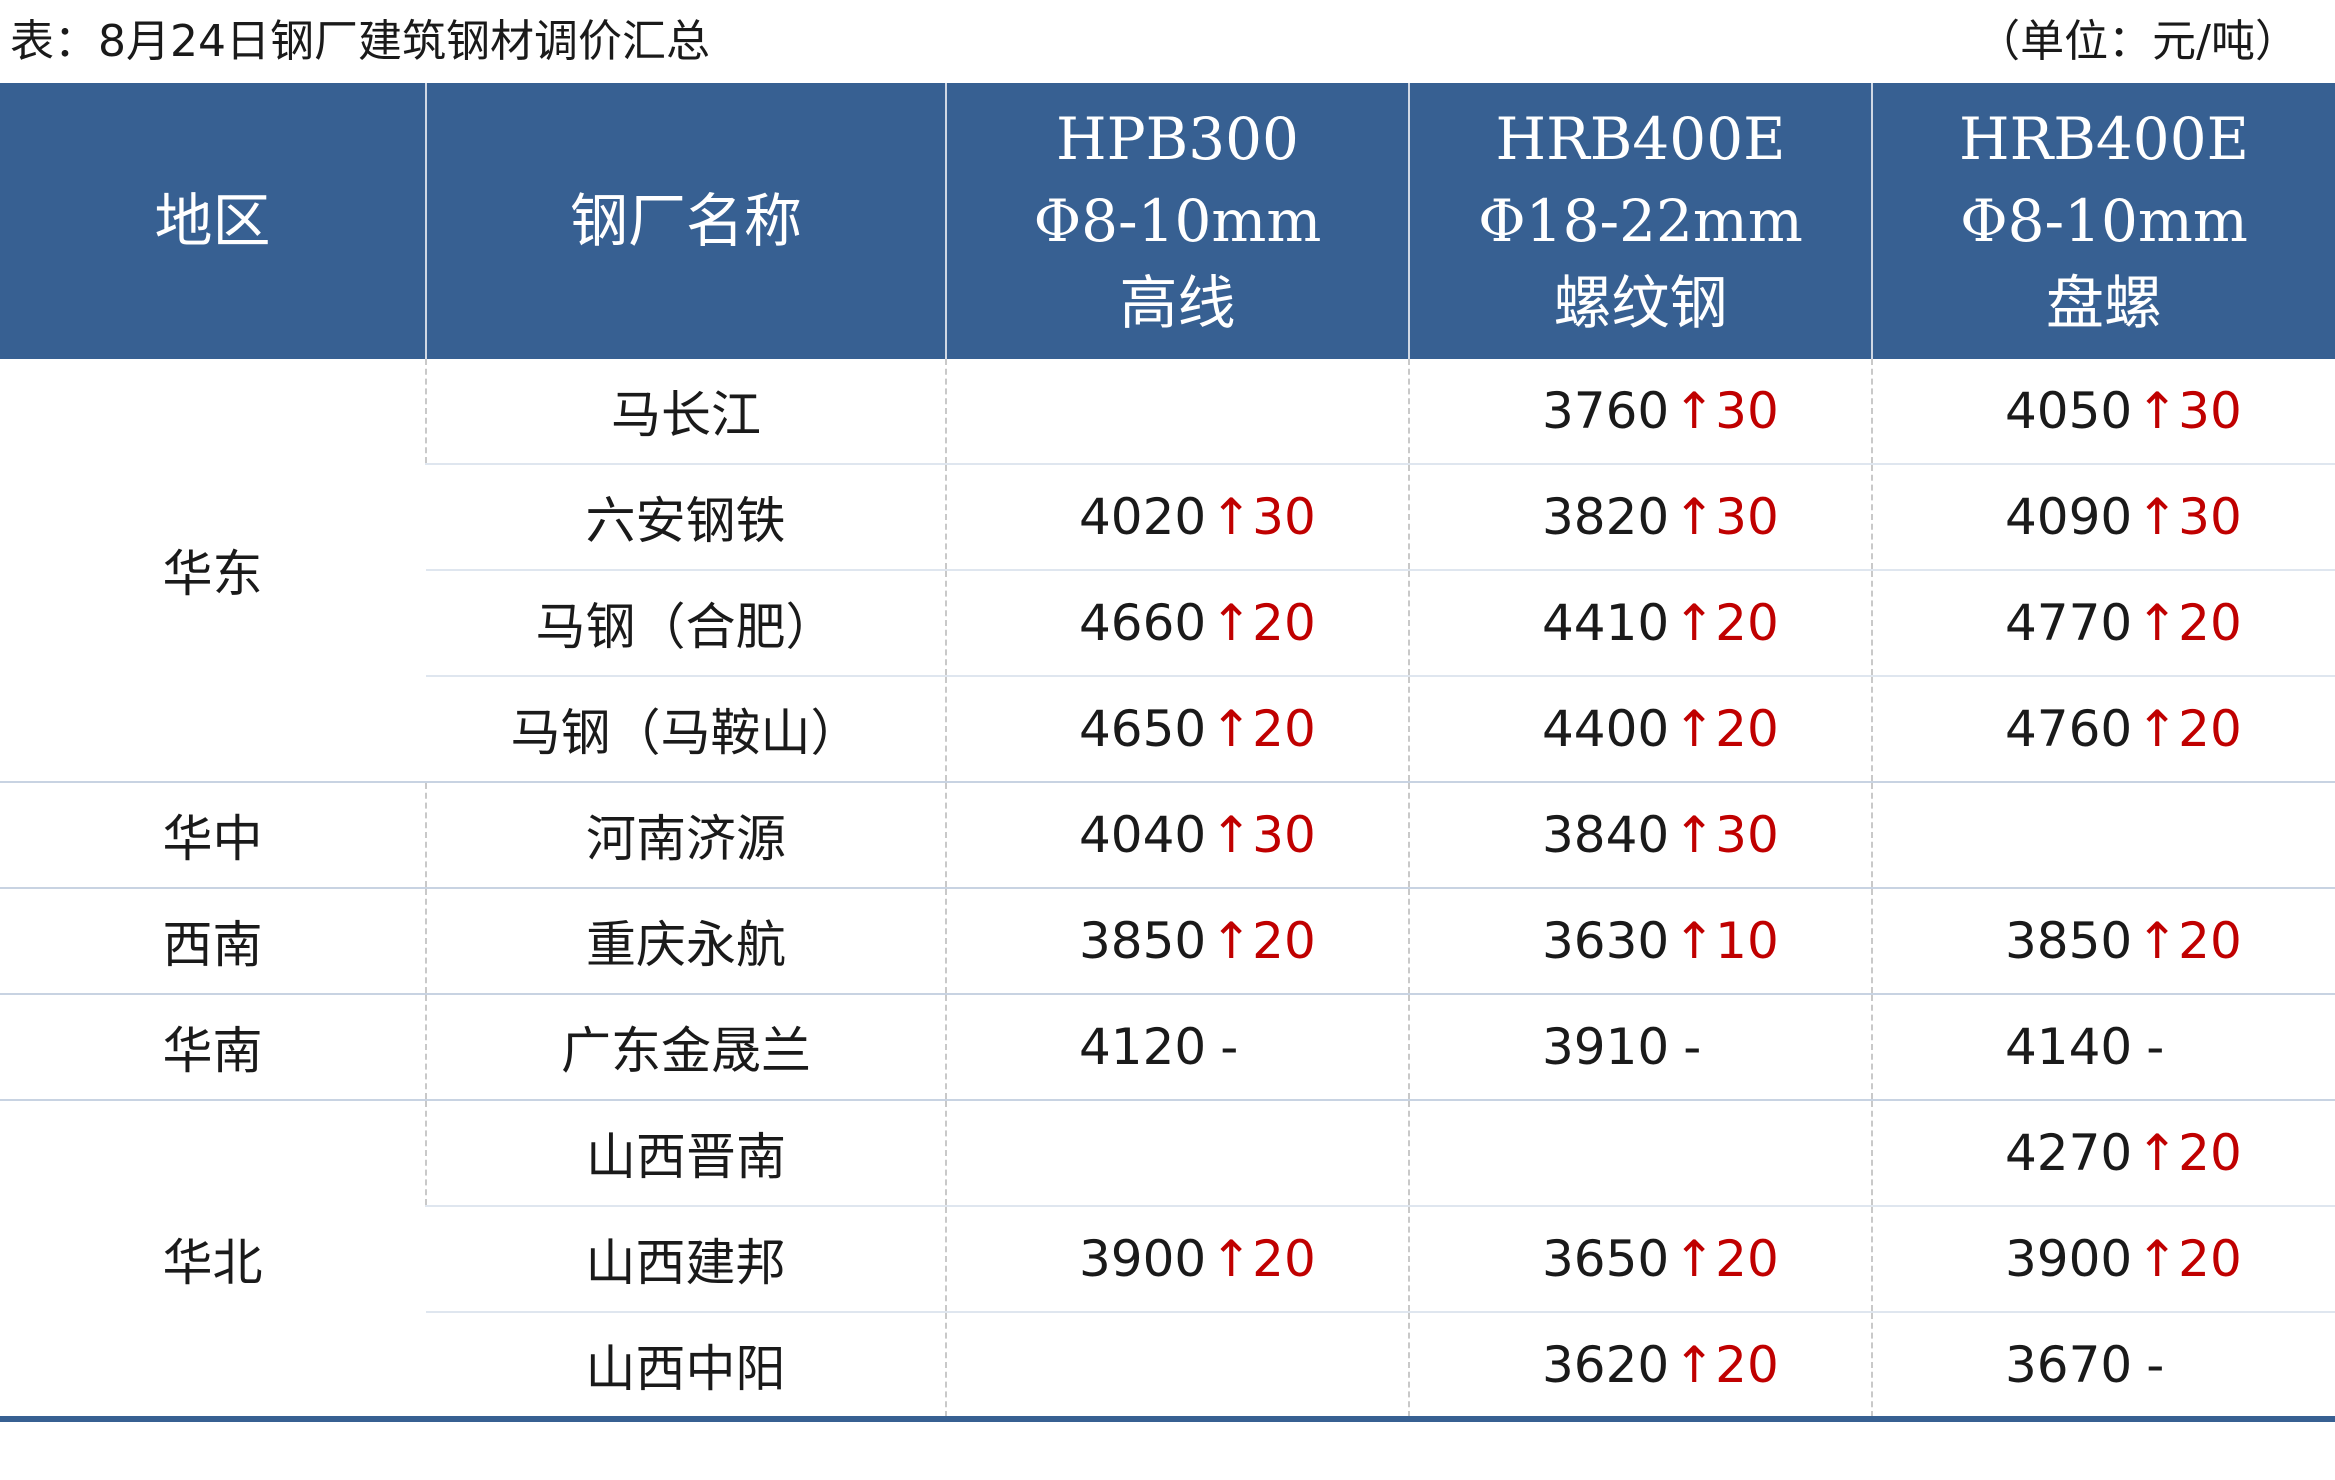 The image size is (2335, 1480). I want to click on price-cell: 4270↑20, so click(2103, 1153).